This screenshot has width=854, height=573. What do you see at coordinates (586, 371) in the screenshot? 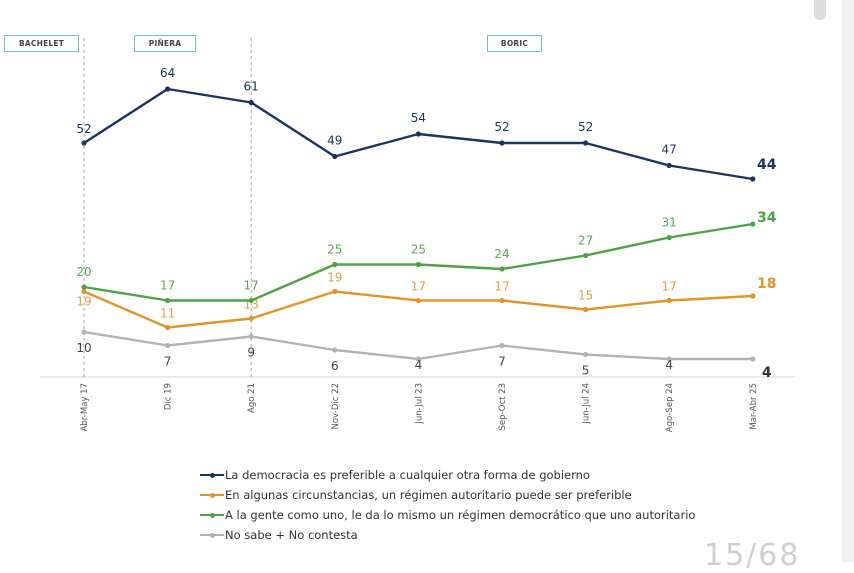
I see `data-label: 5` at bounding box center [586, 371].